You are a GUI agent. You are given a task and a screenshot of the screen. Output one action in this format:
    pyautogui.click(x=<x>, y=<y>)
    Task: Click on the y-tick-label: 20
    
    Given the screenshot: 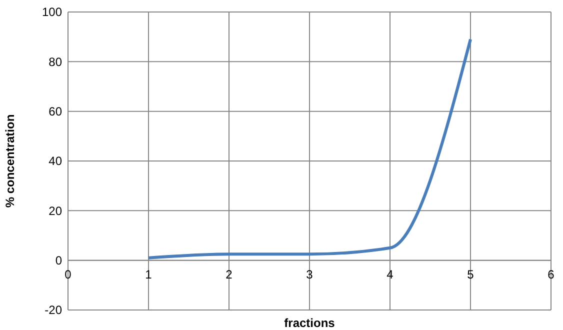 What is the action you would take?
    pyautogui.click(x=55, y=211)
    